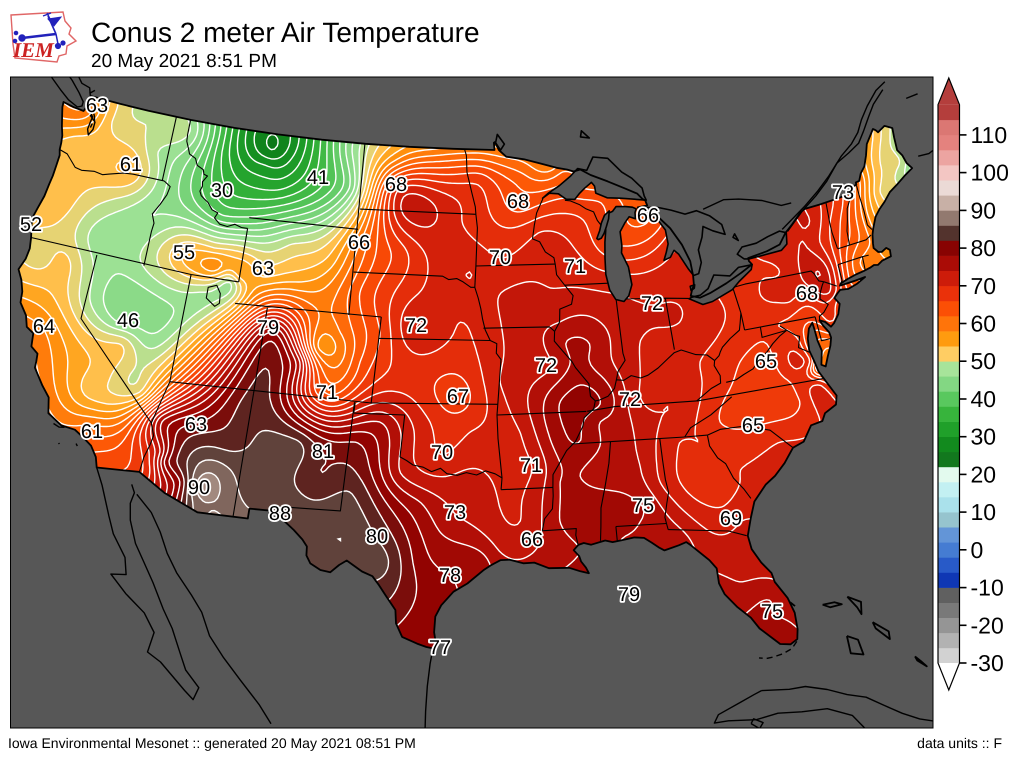 This screenshot has width=1024, height=768. Describe the element at coordinates (33, 50) in the screenshot. I see `svg-text: IEM` at that location.